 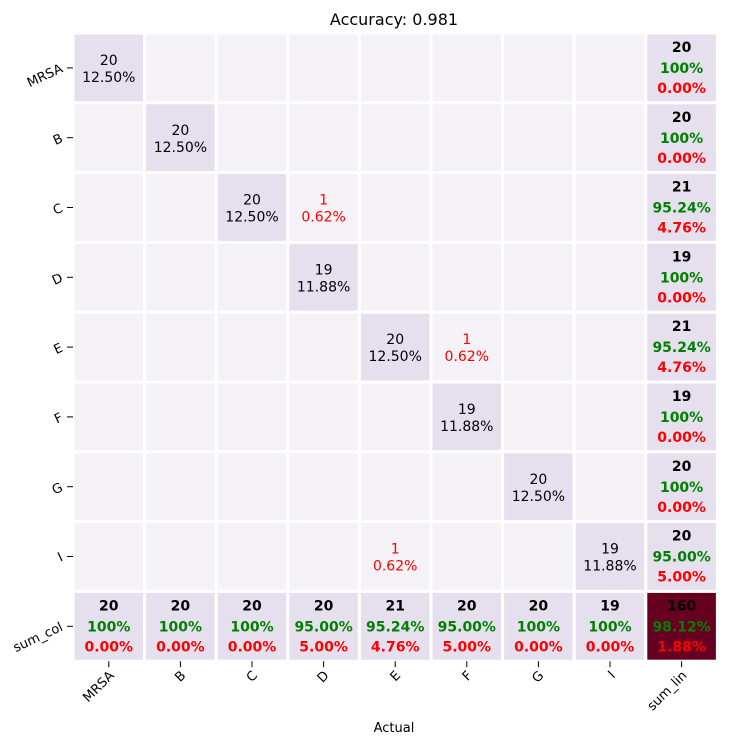 What do you see at coordinates (59, 349) in the screenshot?
I see `y-tick-label: E` at bounding box center [59, 349].